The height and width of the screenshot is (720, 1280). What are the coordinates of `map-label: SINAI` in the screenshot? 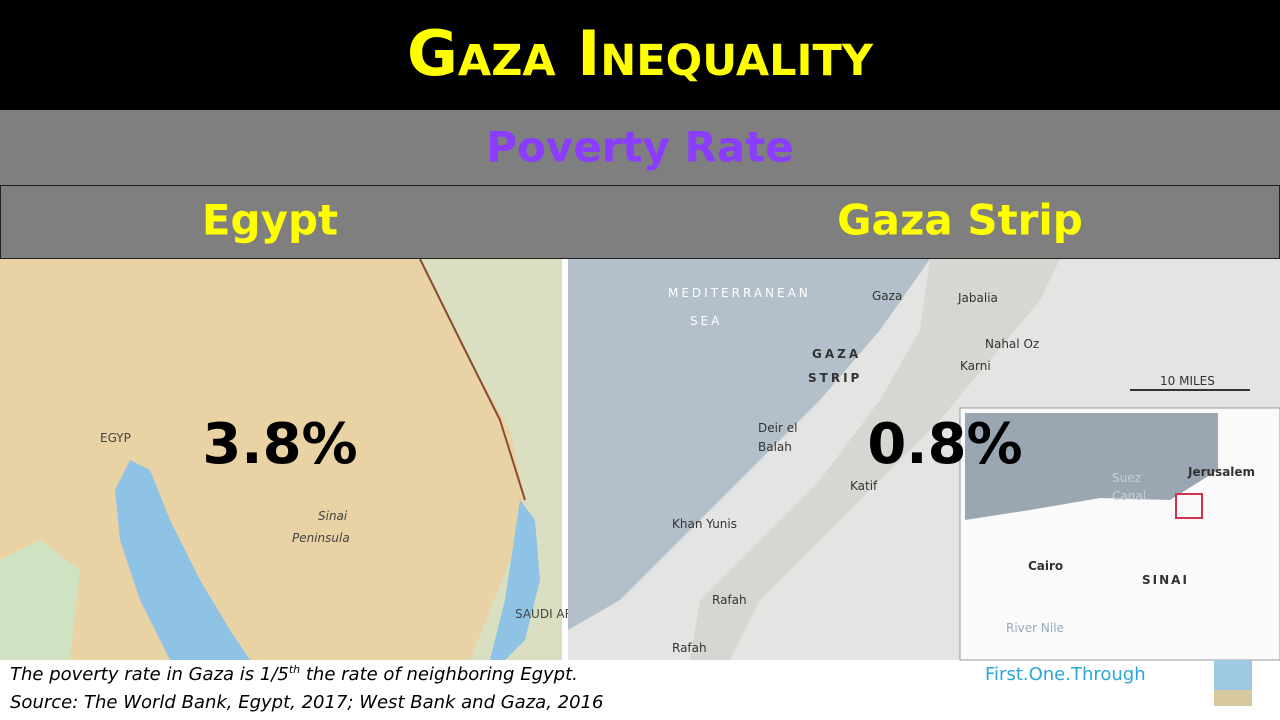 It's located at (1165, 580).